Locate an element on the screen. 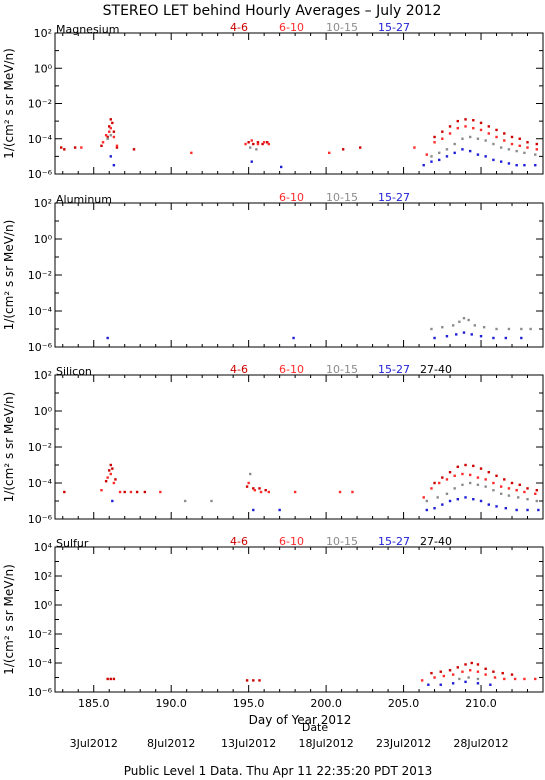  legend-4-6: 4-6 is located at coordinates (239, 541).